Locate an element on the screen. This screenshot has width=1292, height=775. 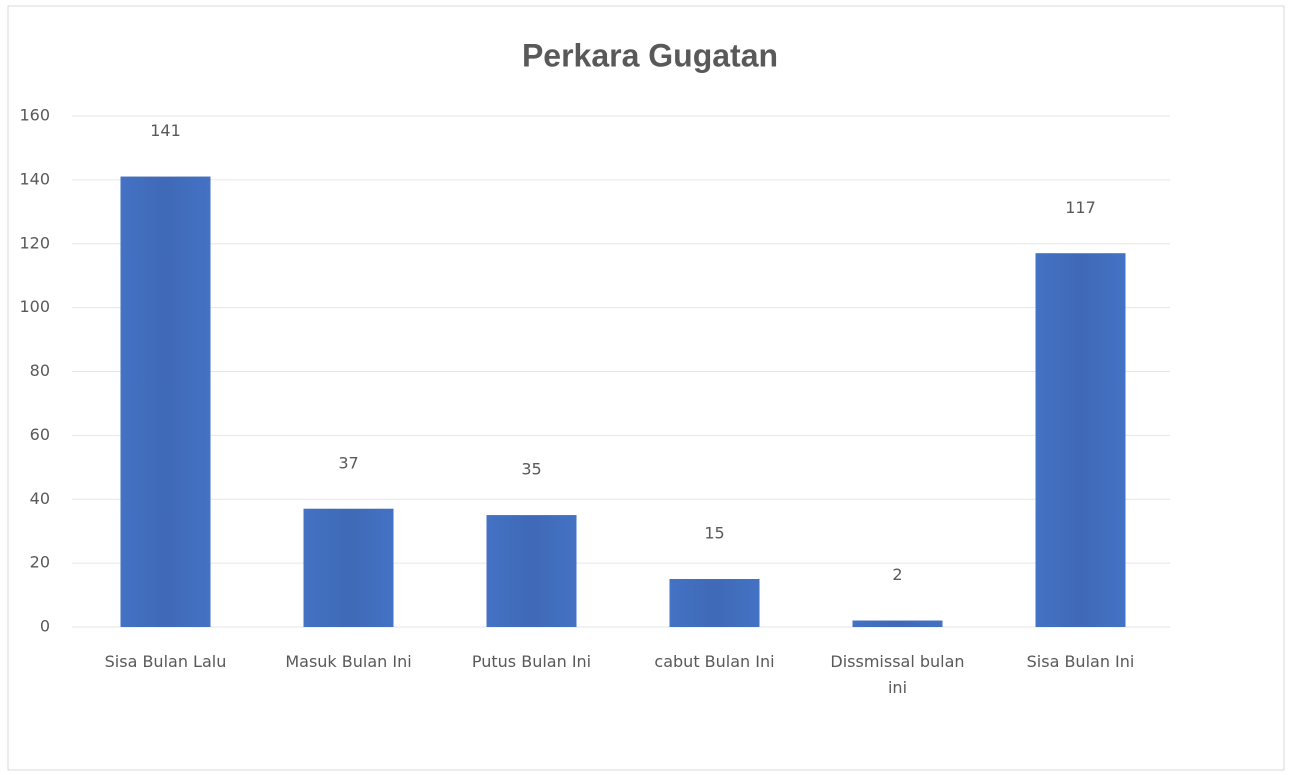
chart-title: Perkara Gugatan is located at coordinates (650, 55).